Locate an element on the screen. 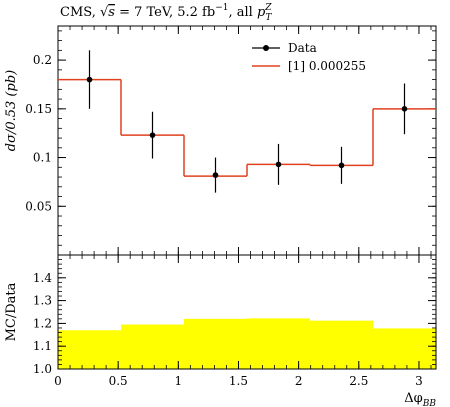 The image size is (450, 407). x-tick-label: 0 is located at coordinates (58, 381).